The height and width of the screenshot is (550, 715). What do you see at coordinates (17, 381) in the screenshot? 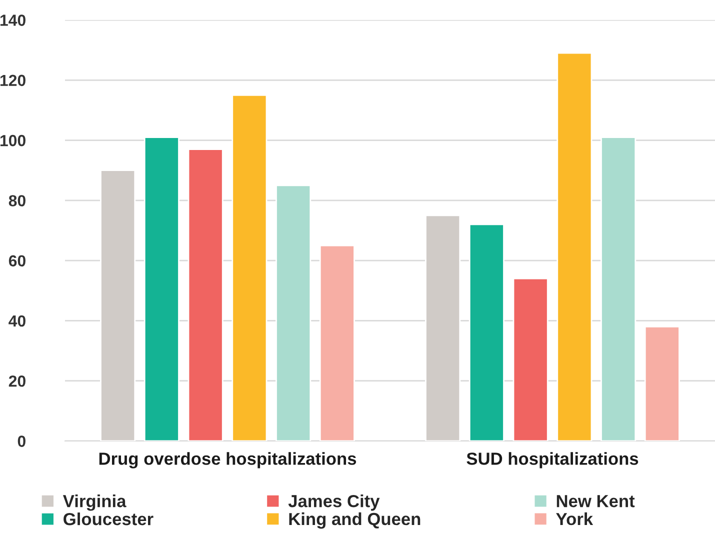
I see `y-tick-label: 20` at bounding box center [17, 381].